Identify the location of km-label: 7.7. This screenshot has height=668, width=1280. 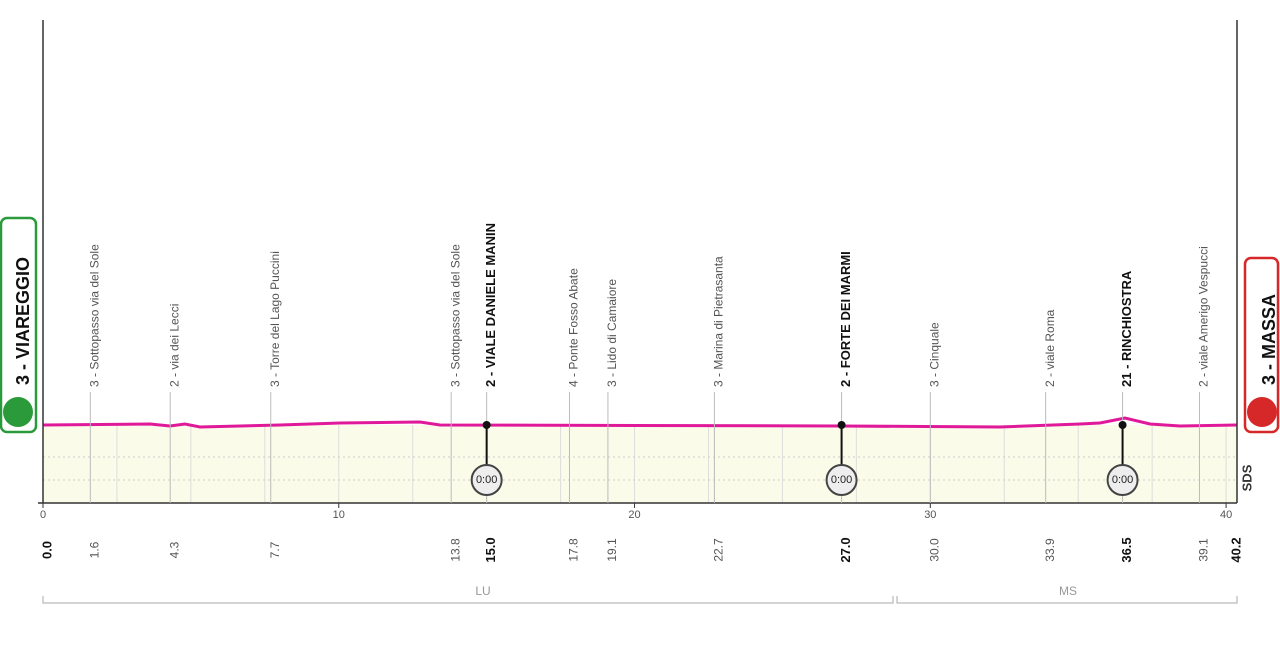
(275, 549).